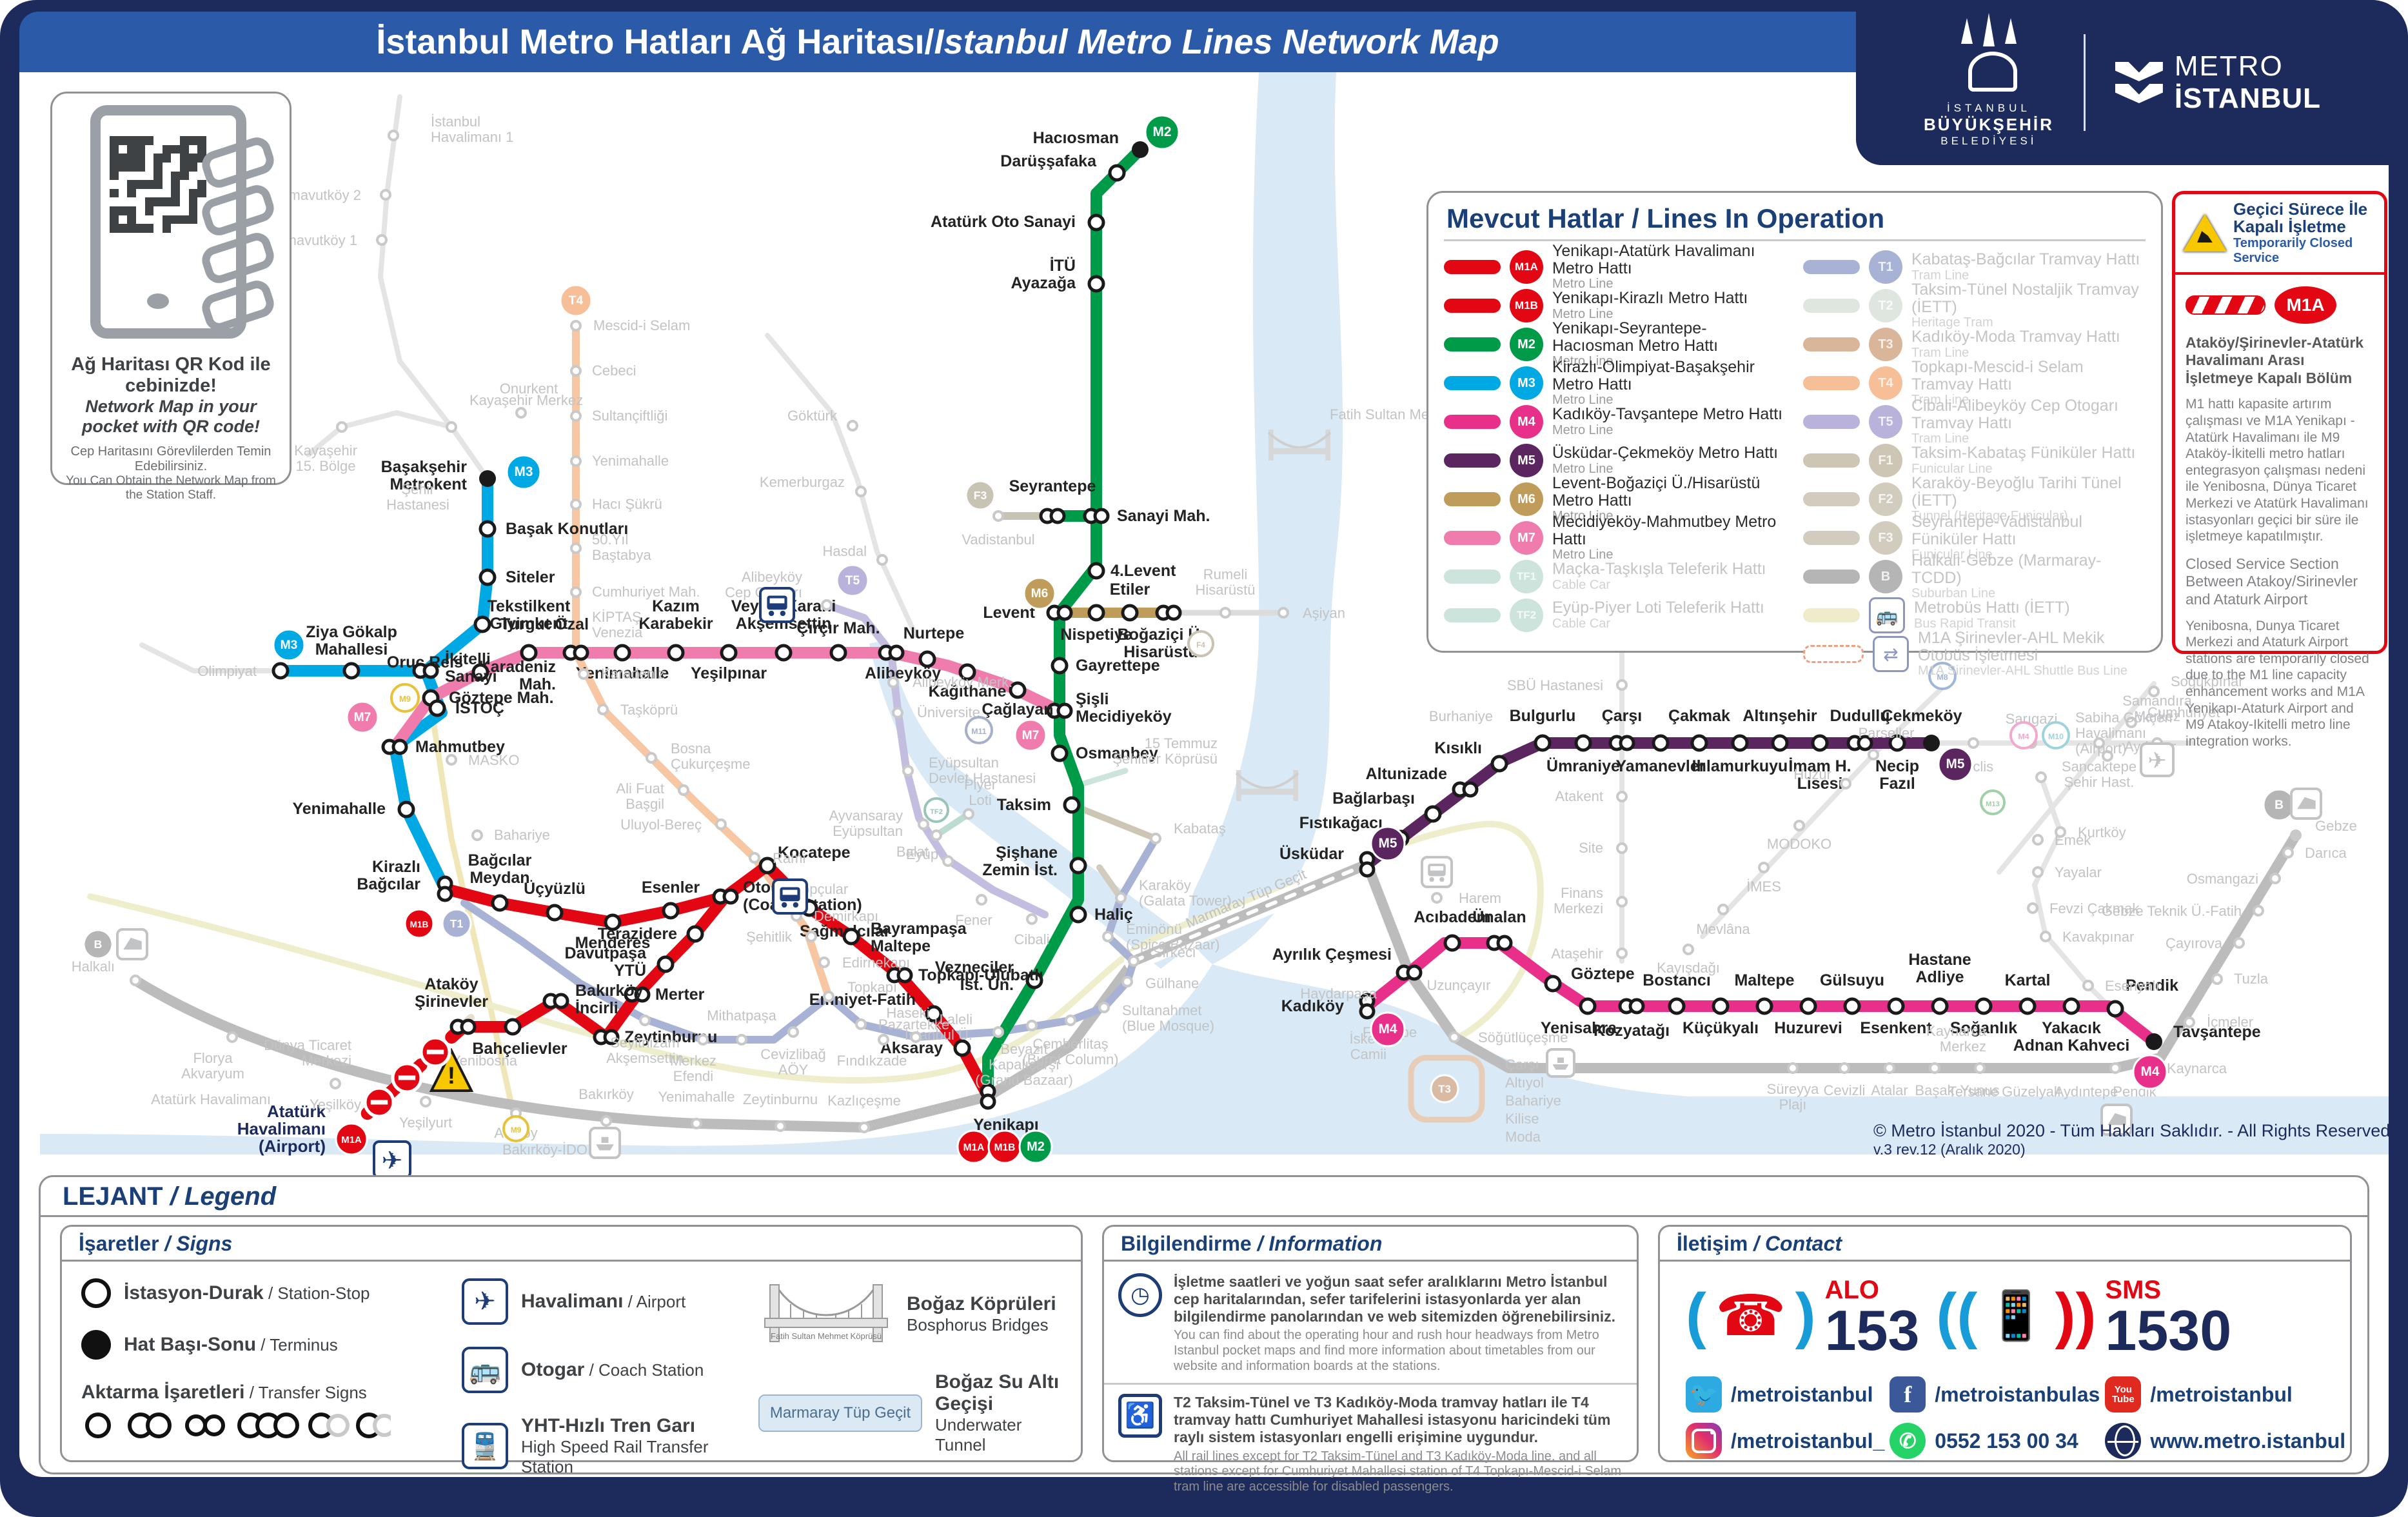  What do you see at coordinates (456, 923) in the screenshot?
I see `map-badge-t1: T1` at bounding box center [456, 923].